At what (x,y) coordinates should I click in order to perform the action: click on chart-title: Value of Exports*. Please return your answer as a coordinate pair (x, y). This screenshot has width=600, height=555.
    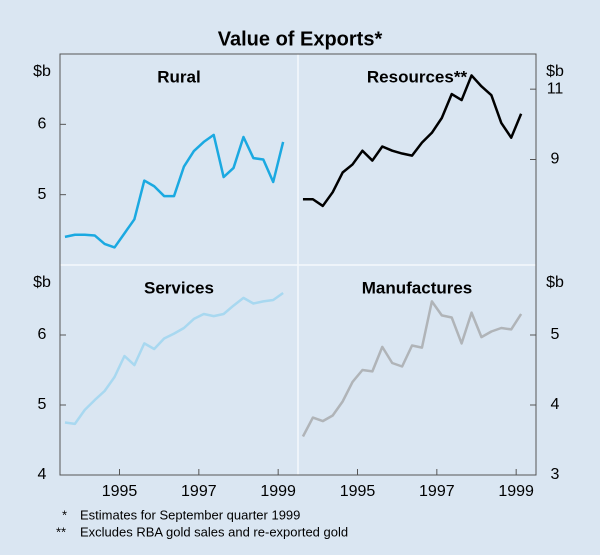
    Looking at the image, I should click on (300, 39).